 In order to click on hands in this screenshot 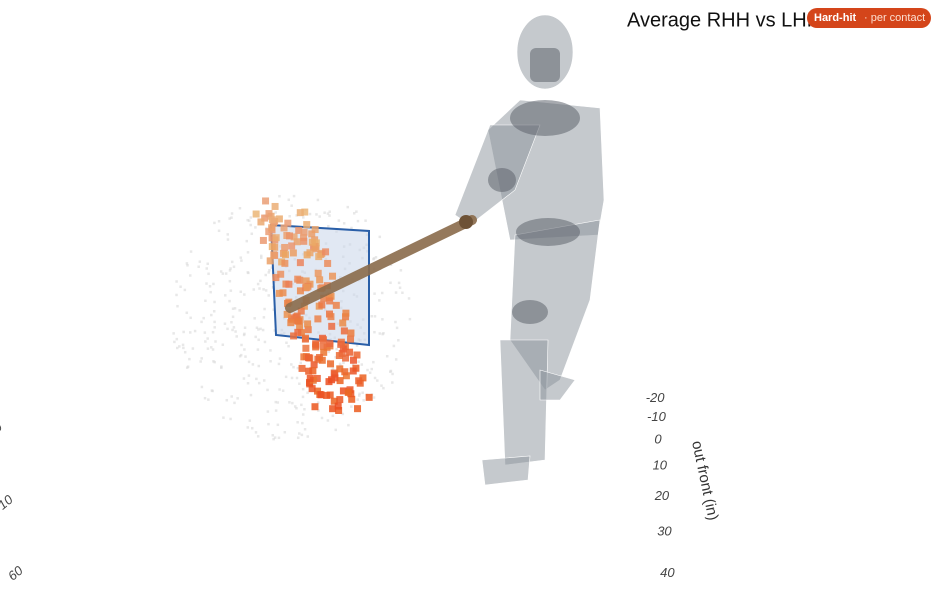, I will do `click(466, 222)`.